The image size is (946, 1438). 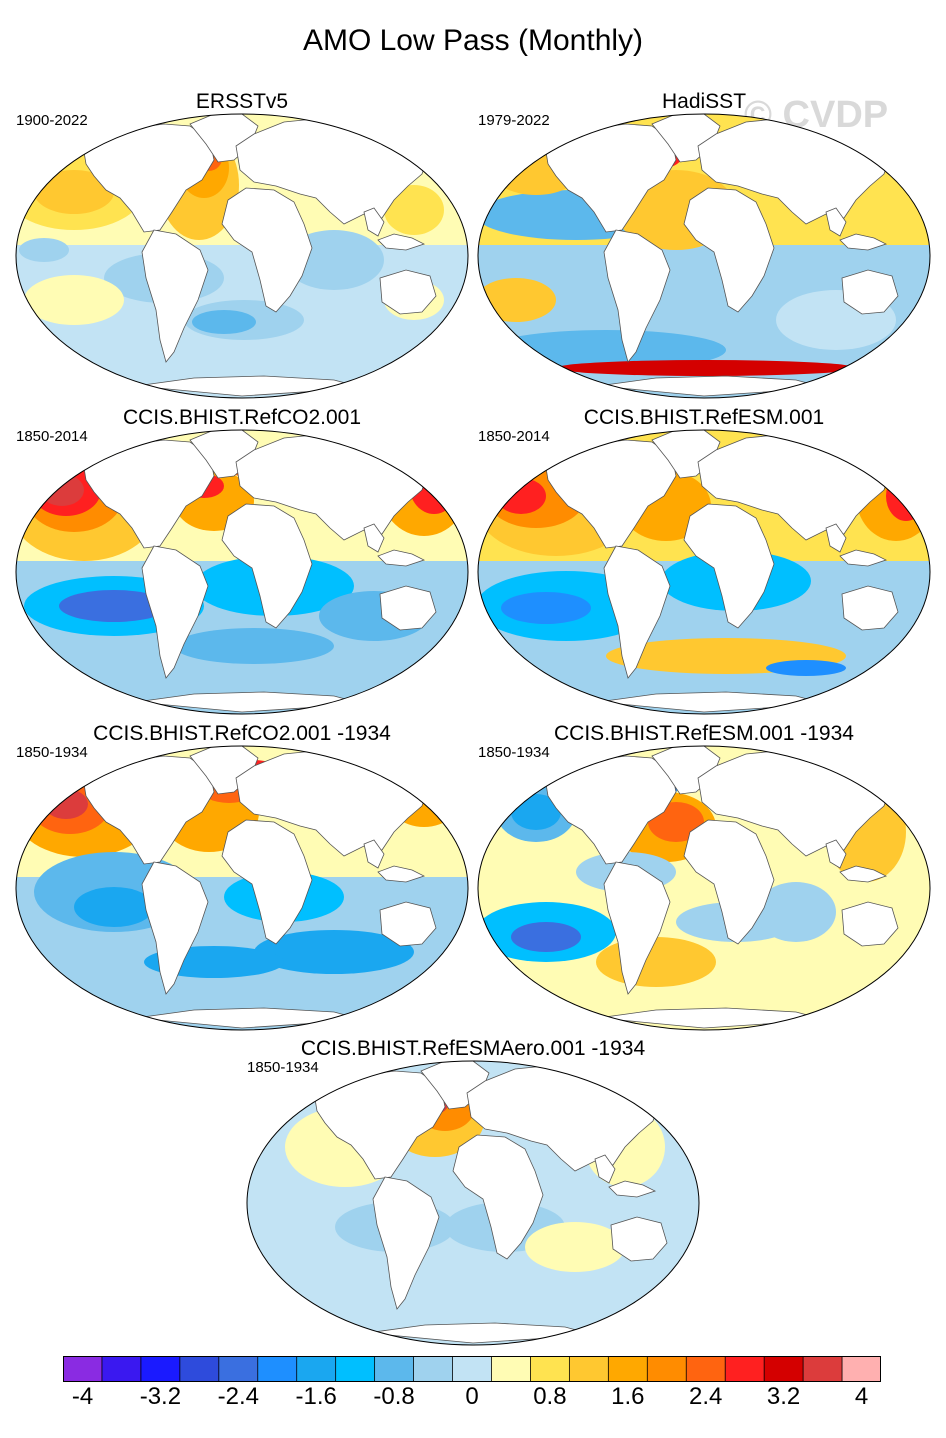 I want to click on map-panel: CCIS.BHIST.RefCO2.001 -1934 1850-1934, so click(x=242, y=877).